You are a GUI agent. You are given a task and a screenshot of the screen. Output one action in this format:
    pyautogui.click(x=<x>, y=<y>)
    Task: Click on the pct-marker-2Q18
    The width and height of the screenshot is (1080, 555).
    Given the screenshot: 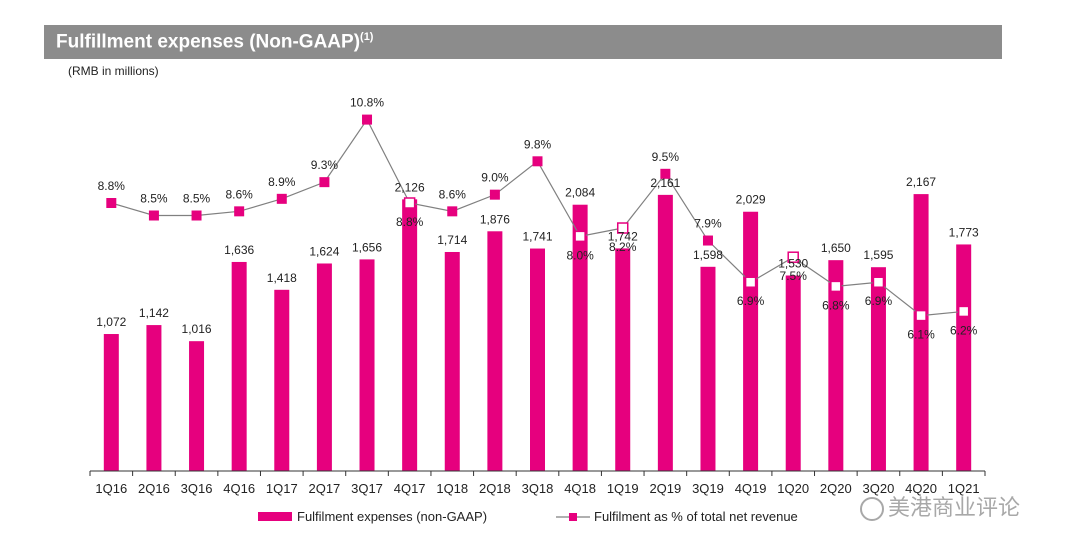 What is the action you would take?
    pyautogui.click(x=494, y=194)
    